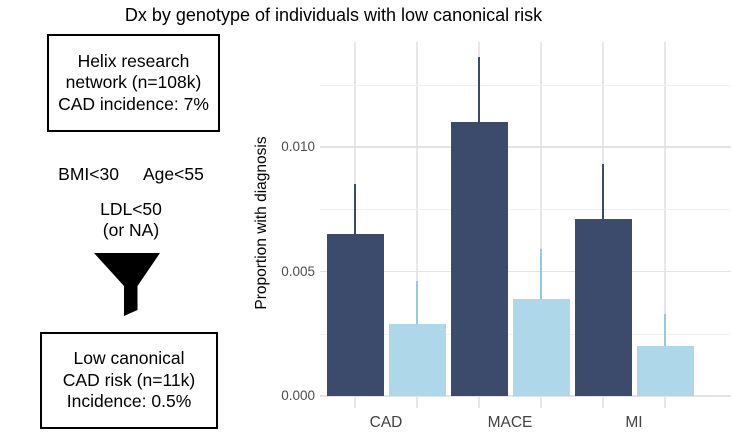 Image resolution: width=732 pixels, height=446 pixels. What do you see at coordinates (479, 259) in the screenshot?
I see `bar-MACE-dark-navy` at bounding box center [479, 259].